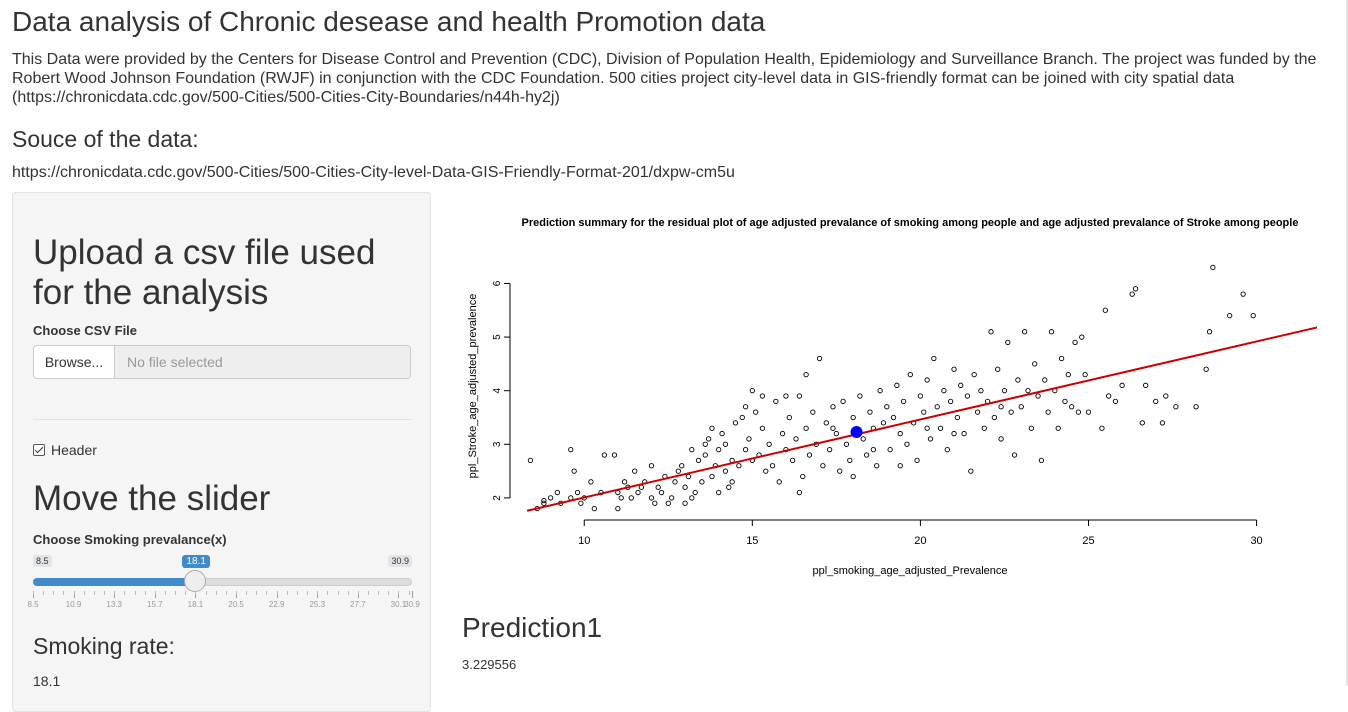 Image resolution: width=1348 pixels, height=712 pixels. I want to click on slider-tick-label: 30.9, so click(412, 604).